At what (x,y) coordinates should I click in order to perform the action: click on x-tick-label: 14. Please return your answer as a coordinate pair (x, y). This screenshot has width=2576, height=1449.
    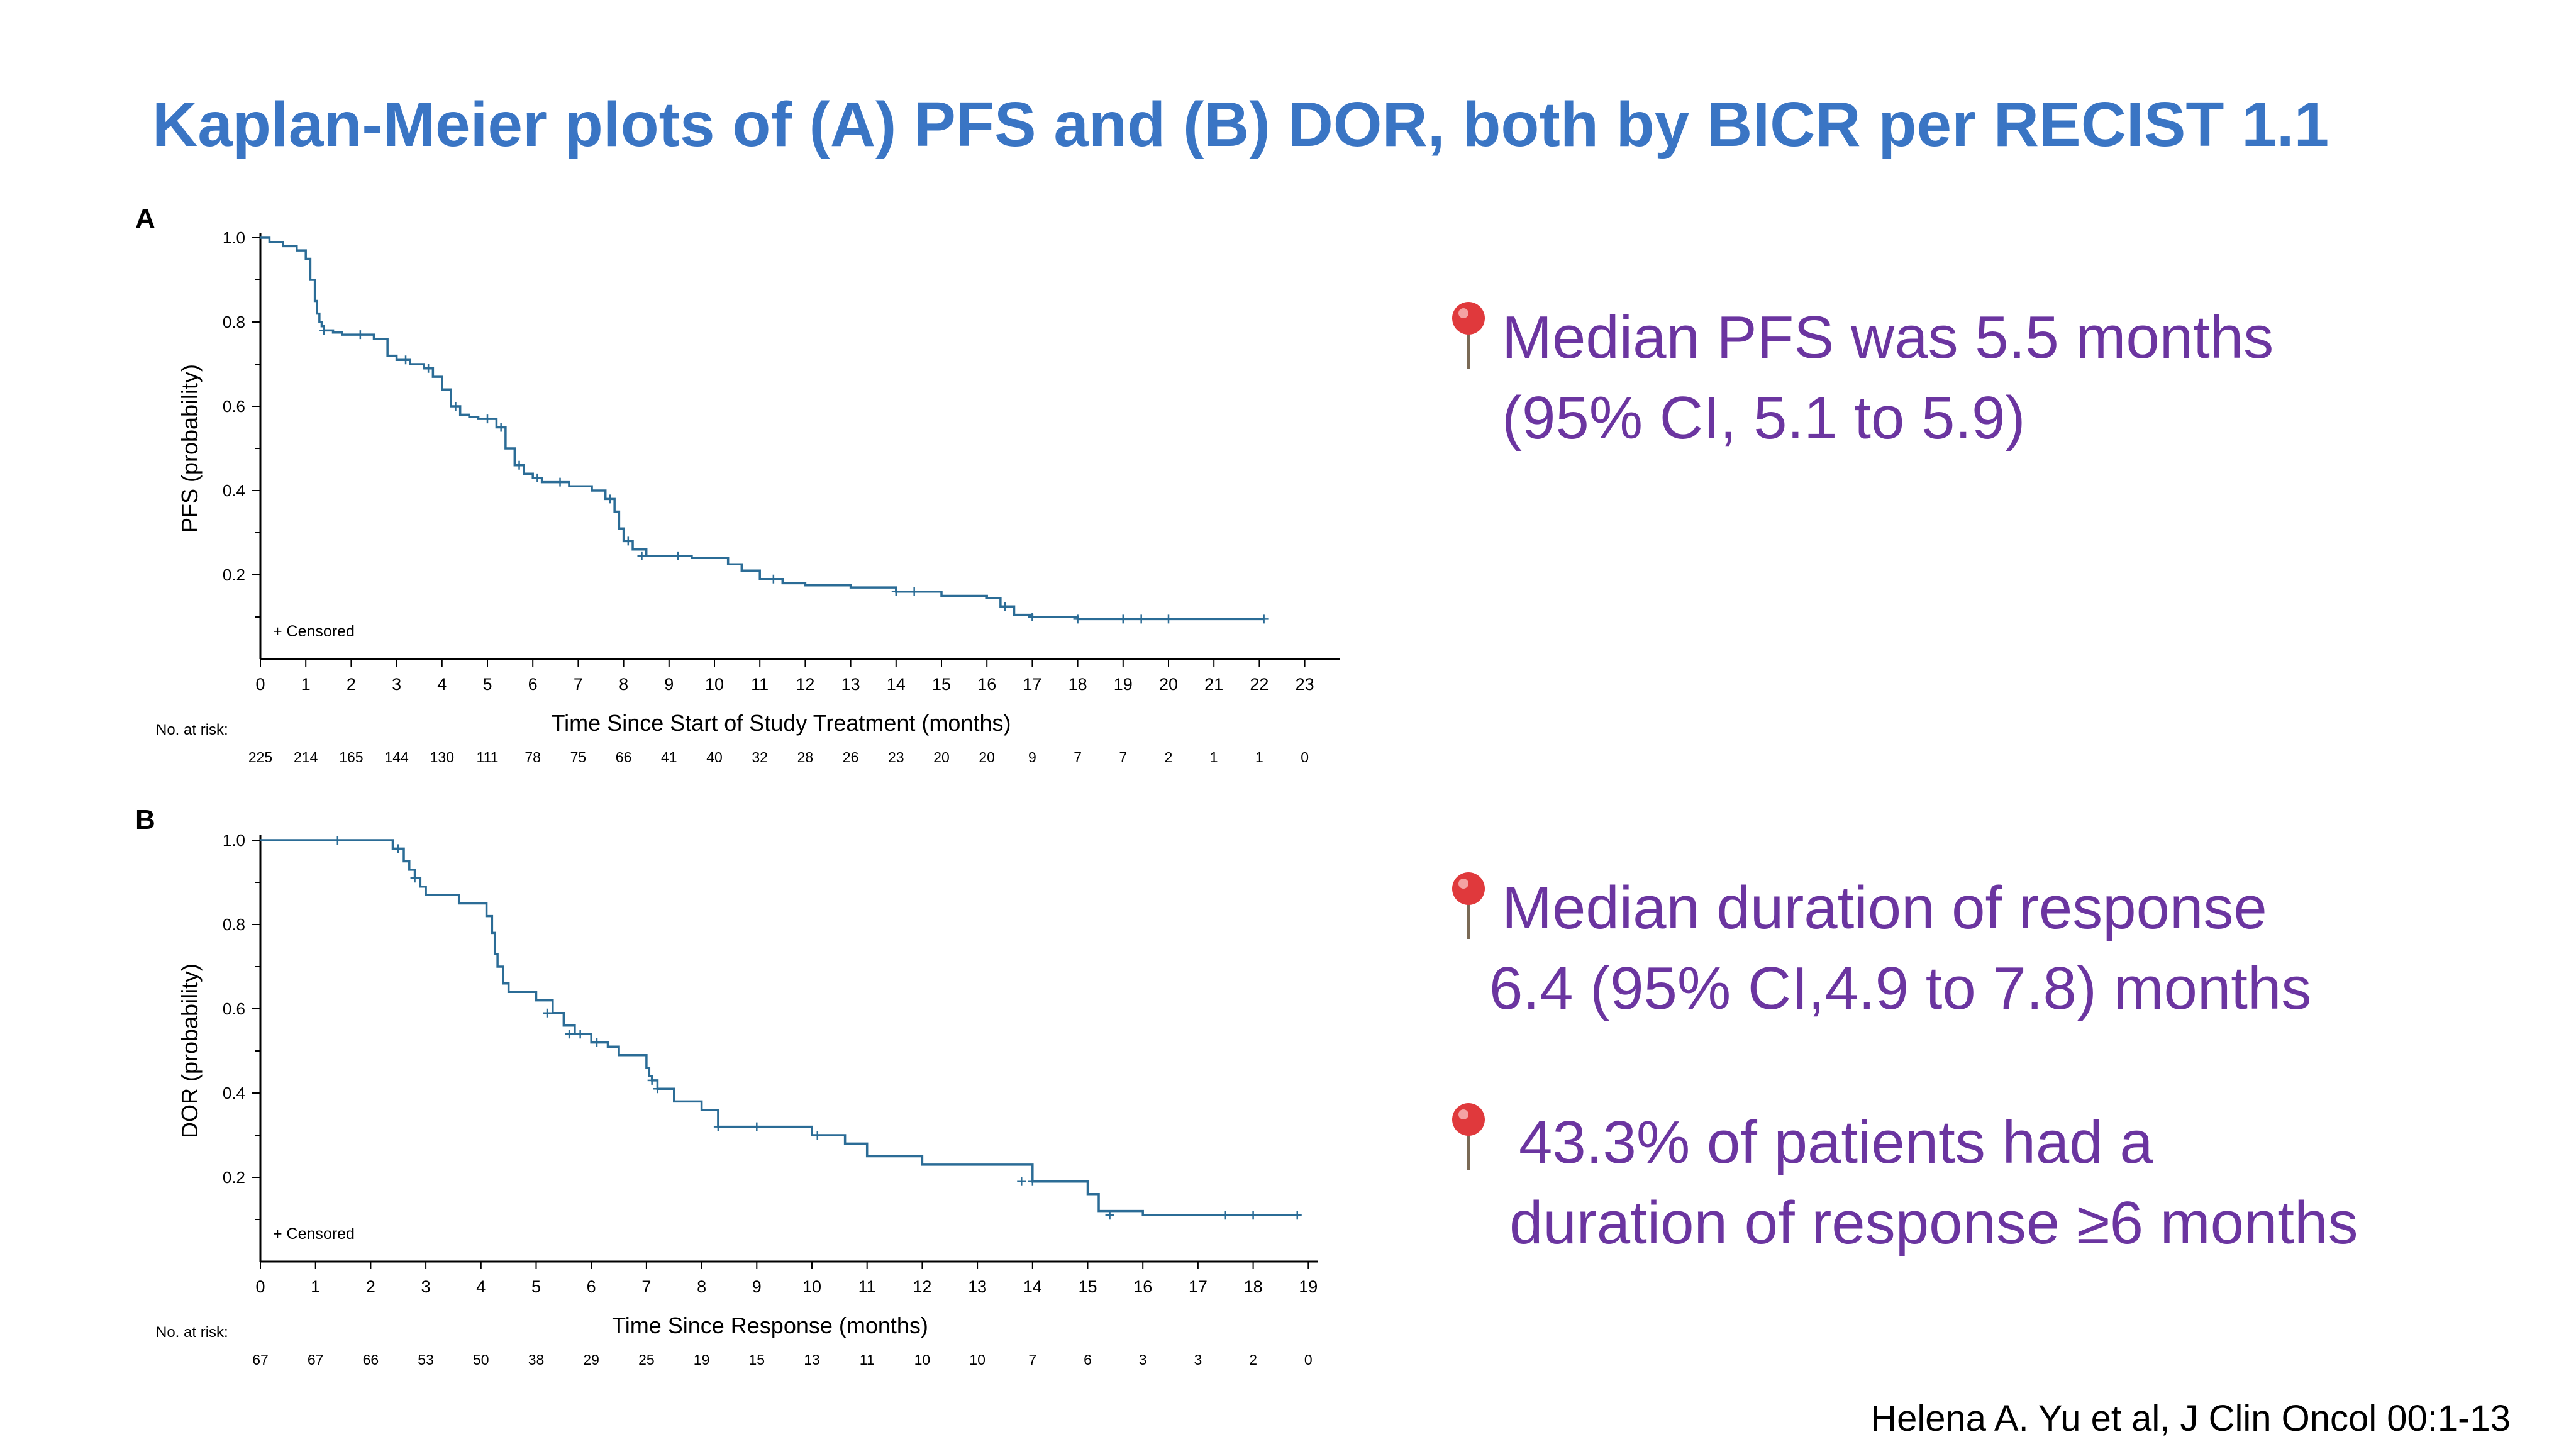
    Looking at the image, I should click on (896, 684).